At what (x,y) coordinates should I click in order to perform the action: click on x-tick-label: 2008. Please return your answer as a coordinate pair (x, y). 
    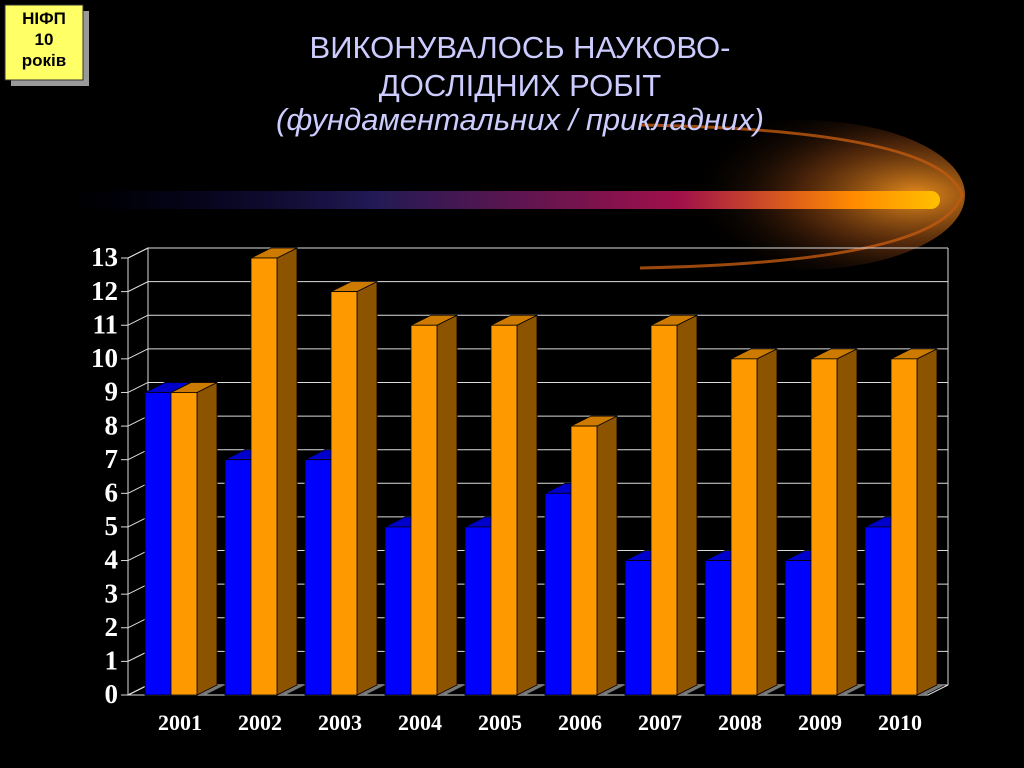
    Looking at the image, I should click on (740, 722).